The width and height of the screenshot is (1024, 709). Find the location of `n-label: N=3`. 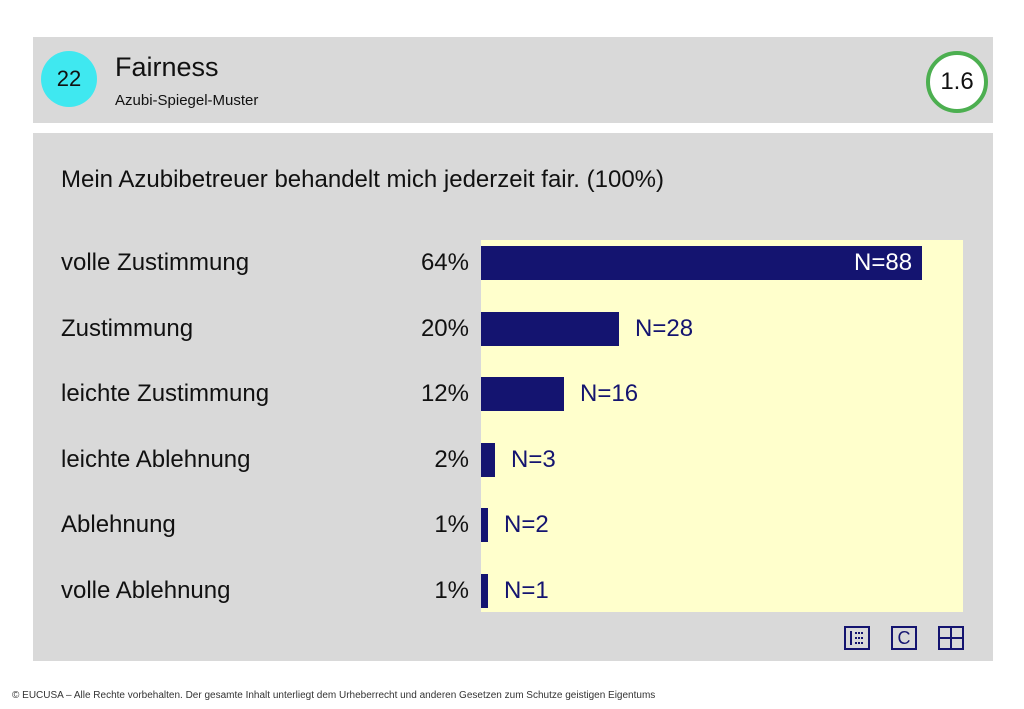

n-label: N=3 is located at coordinates (533, 459).